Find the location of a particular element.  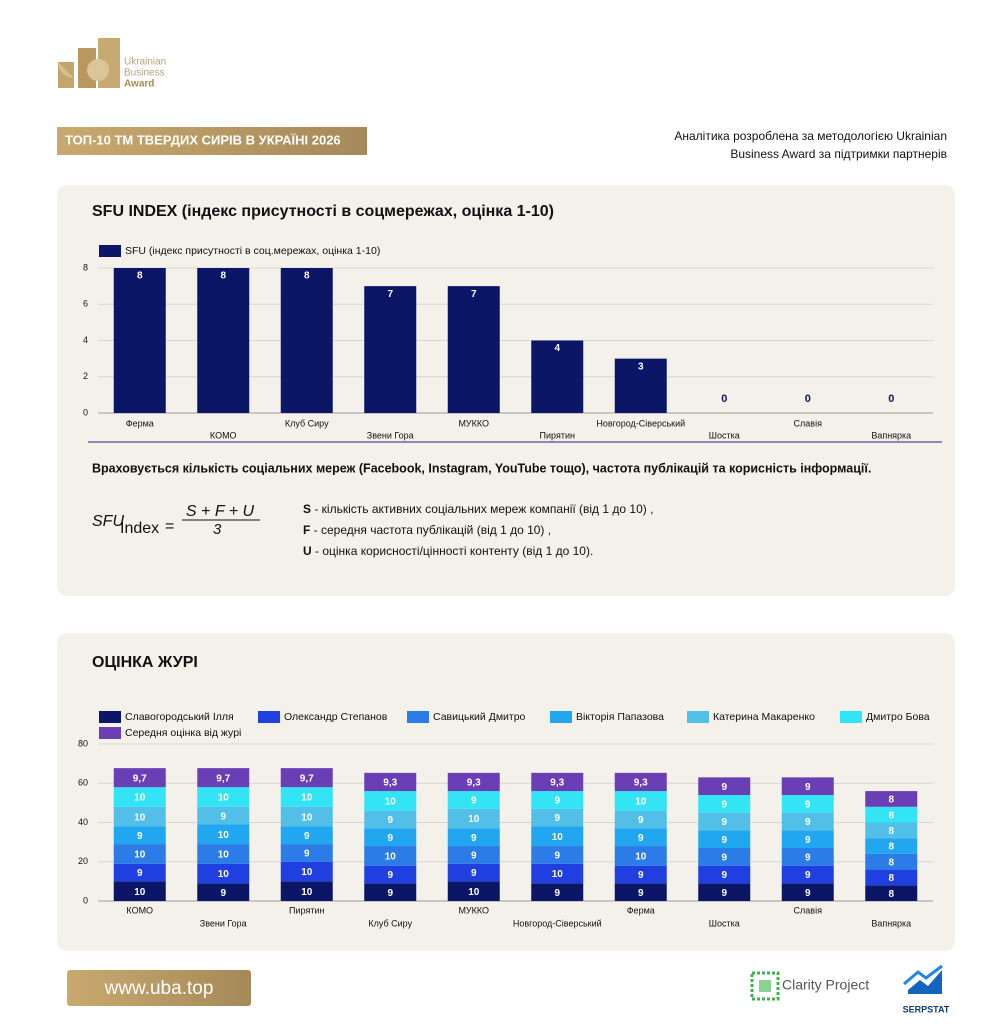

url-text: www.uba.top is located at coordinates (159, 988).